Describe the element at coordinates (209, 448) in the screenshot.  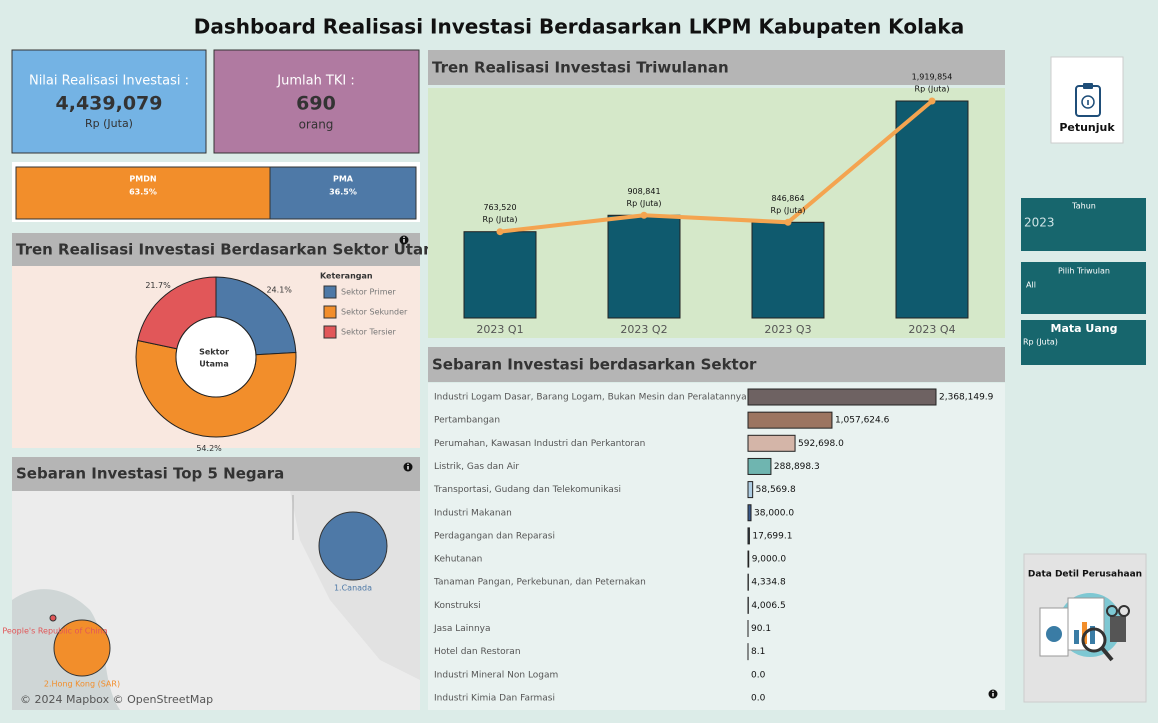
I see `slice-label: 54.2%` at that location.